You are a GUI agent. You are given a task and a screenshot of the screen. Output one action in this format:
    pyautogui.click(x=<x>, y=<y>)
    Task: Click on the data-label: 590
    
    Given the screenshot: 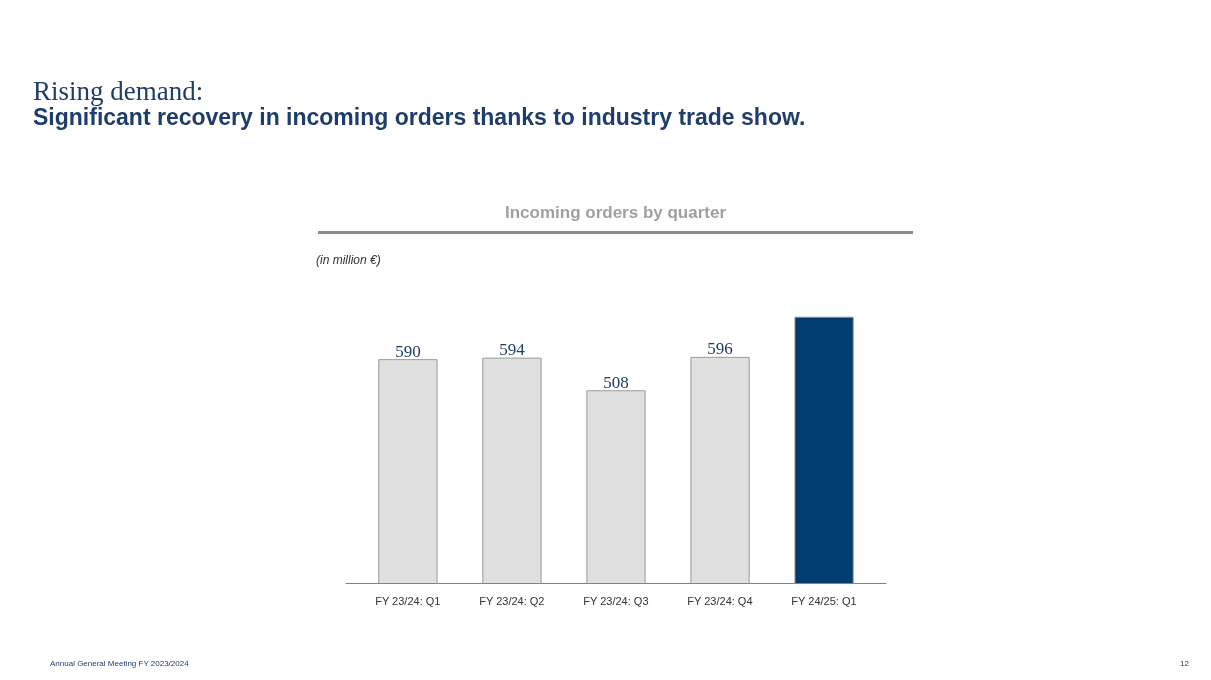 What is the action you would take?
    pyautogui.click(x=408, y=351)
    